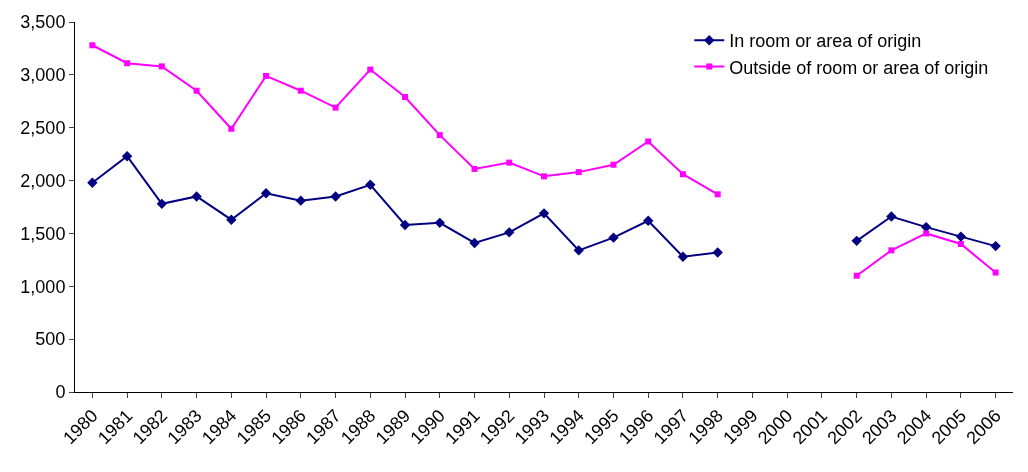  I want to click on legend-label: Outside of room or area of origin, so click(859, 67).